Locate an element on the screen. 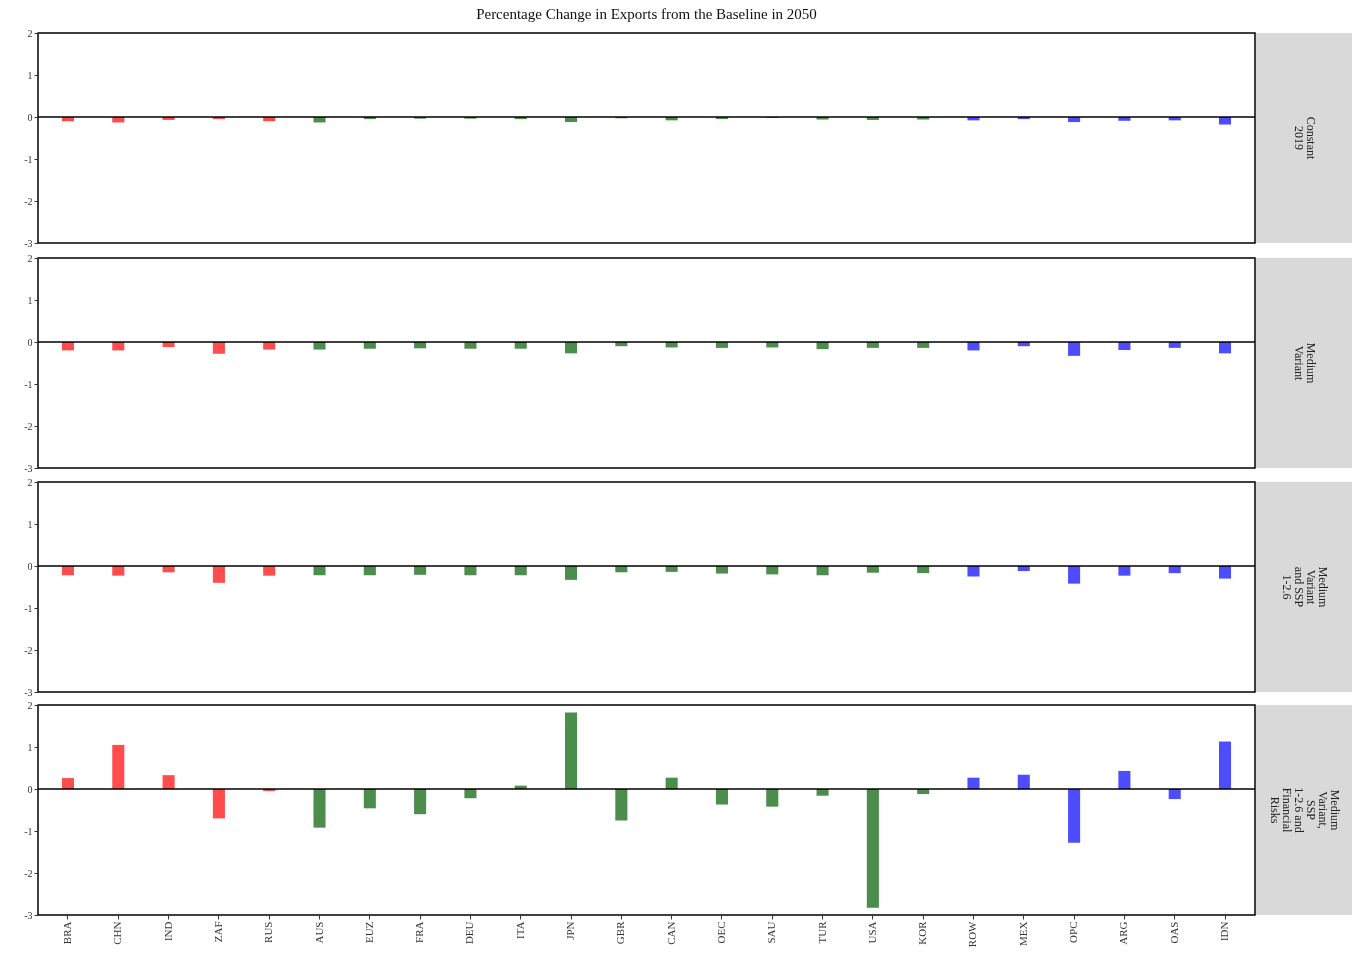 This screenshot has height=953, width=1353. x-tick-label: ZAF is located at coordinates (217, 932).